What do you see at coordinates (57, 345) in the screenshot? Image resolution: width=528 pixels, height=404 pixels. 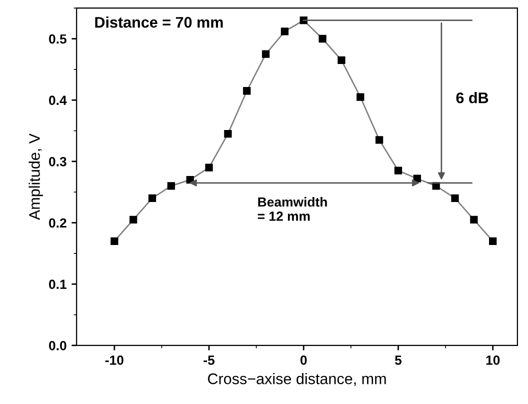 I see `y-tick-label: 0.0` at bounding box center [57, 345].